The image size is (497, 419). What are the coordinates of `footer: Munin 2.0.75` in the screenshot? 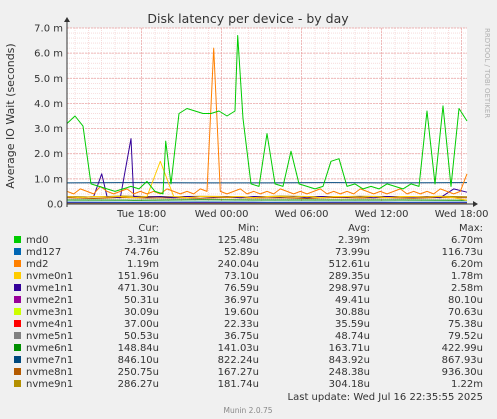 It's located at (247, 410).